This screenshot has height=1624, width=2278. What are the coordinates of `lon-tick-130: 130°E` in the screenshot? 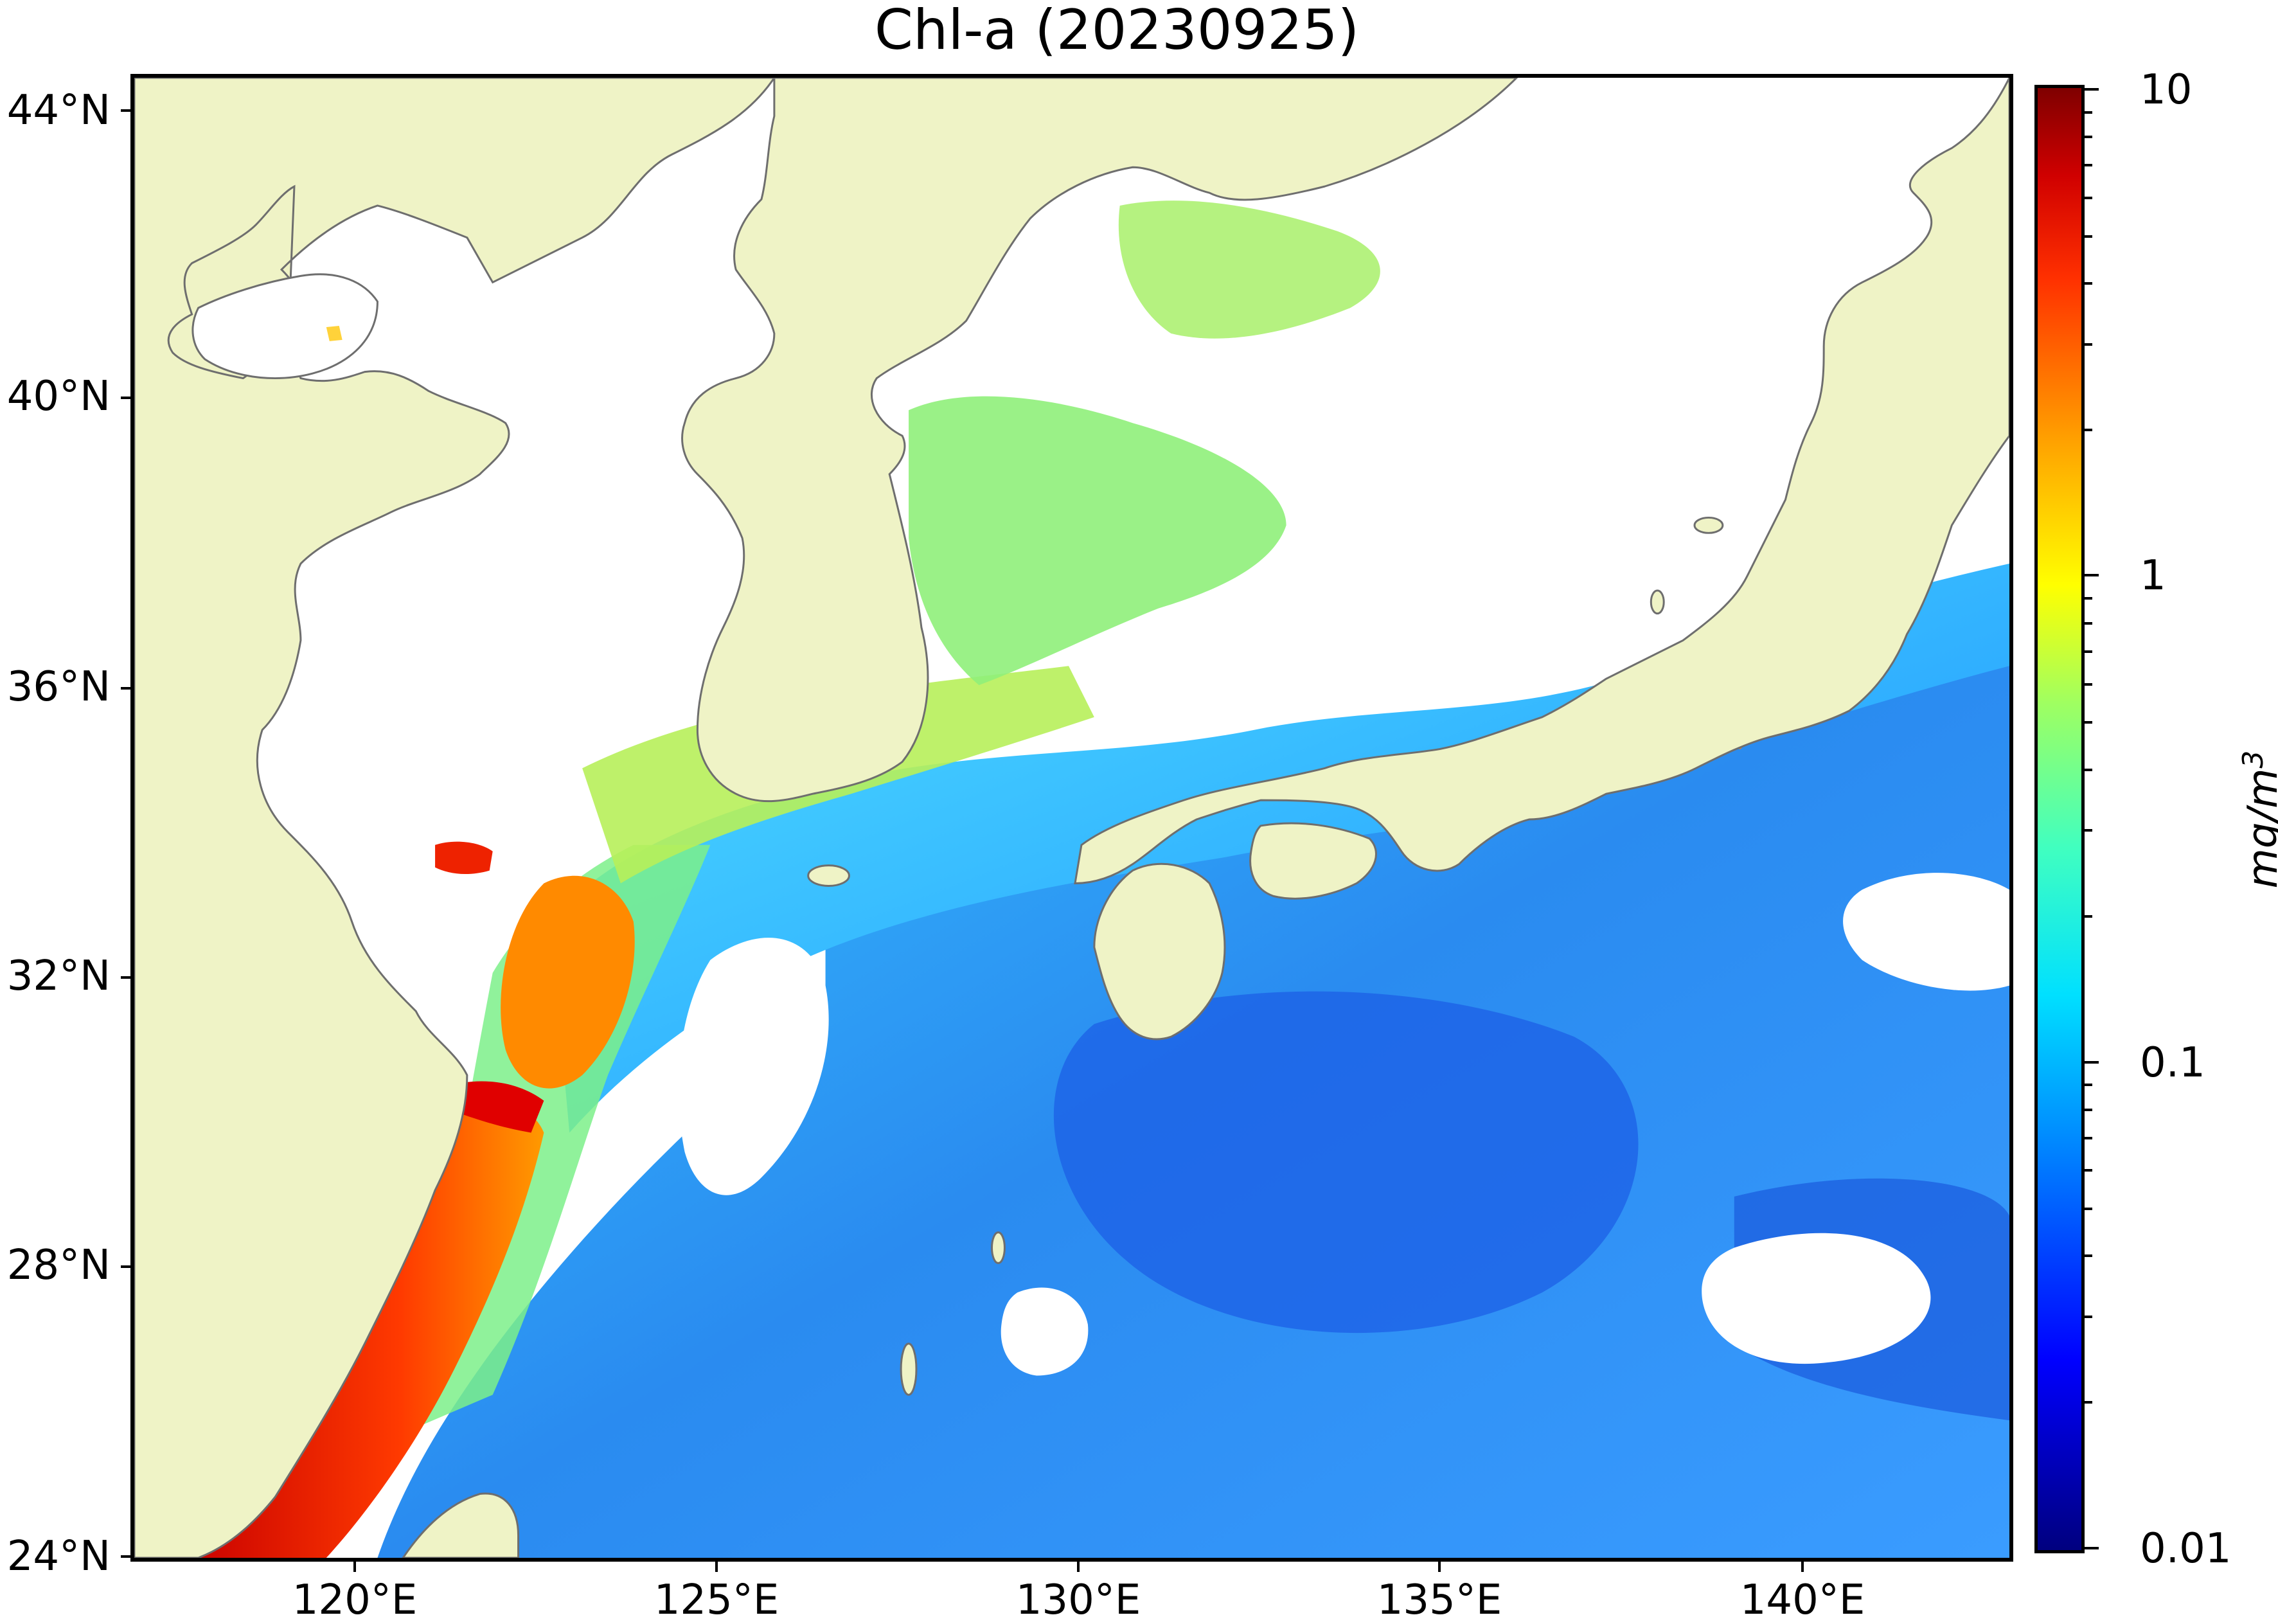 It's located at (1078, 1600).